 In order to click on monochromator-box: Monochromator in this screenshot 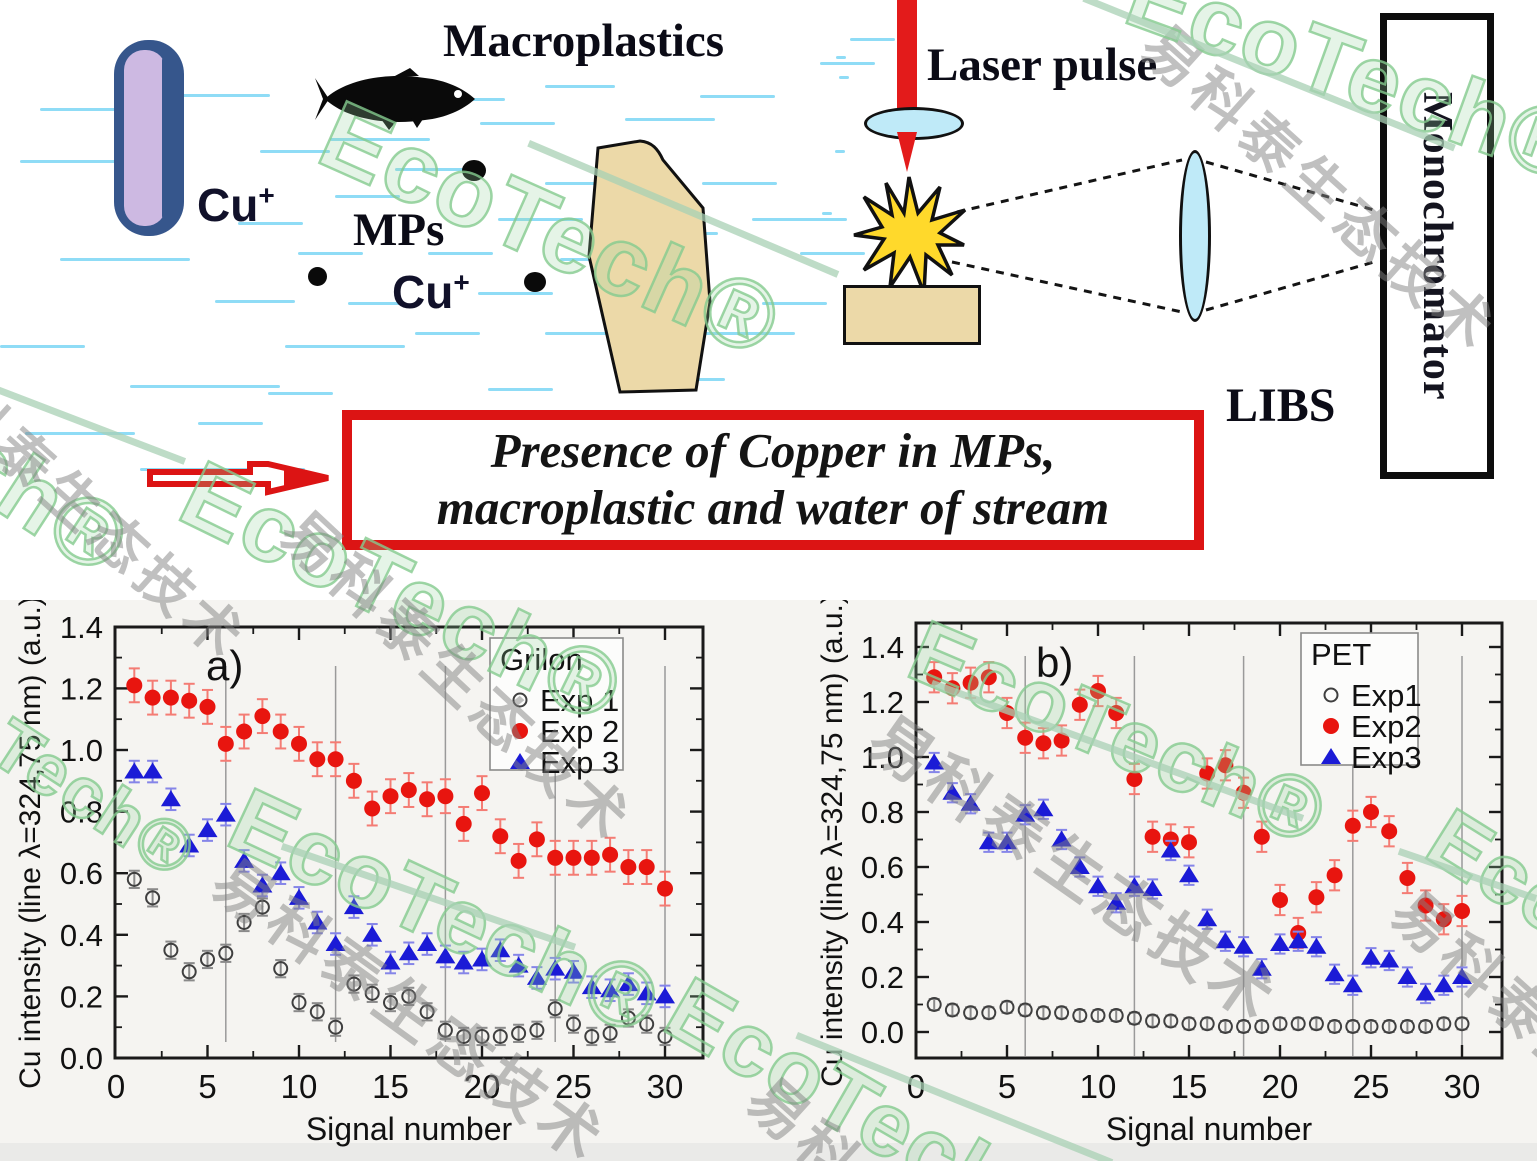, I will do `click(1437, 246)`.